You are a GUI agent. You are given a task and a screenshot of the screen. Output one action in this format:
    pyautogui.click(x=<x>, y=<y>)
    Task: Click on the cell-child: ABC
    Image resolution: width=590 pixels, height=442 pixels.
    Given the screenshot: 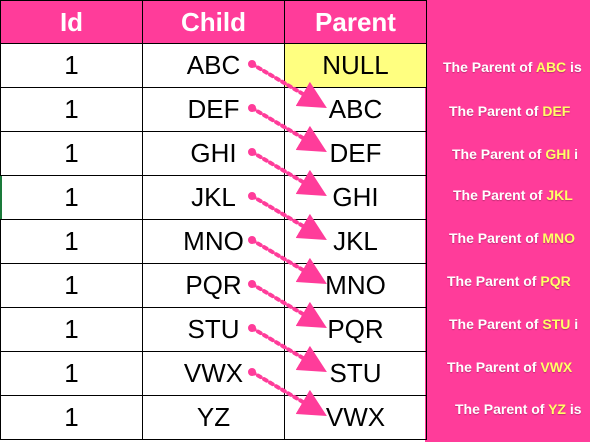 What is the action you would take?
    pyautogui.click(x=213, y=65)
    